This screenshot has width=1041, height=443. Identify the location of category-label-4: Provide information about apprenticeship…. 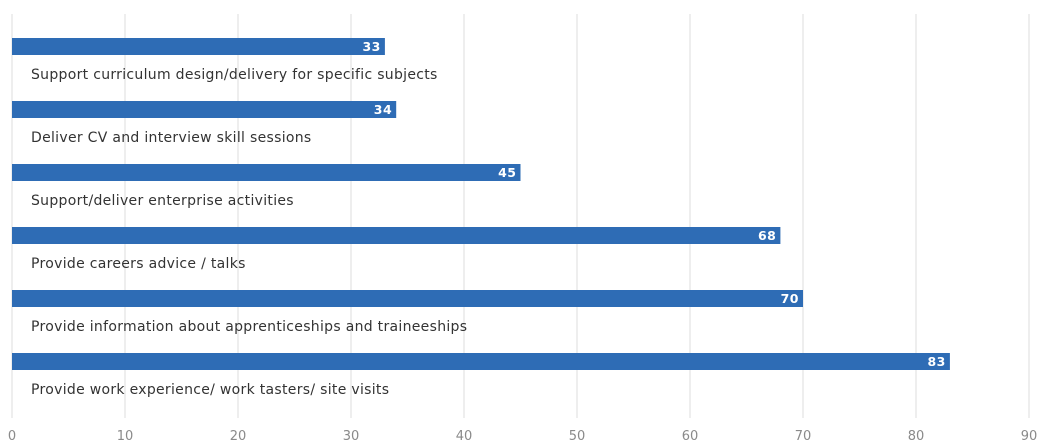
(249, 327).